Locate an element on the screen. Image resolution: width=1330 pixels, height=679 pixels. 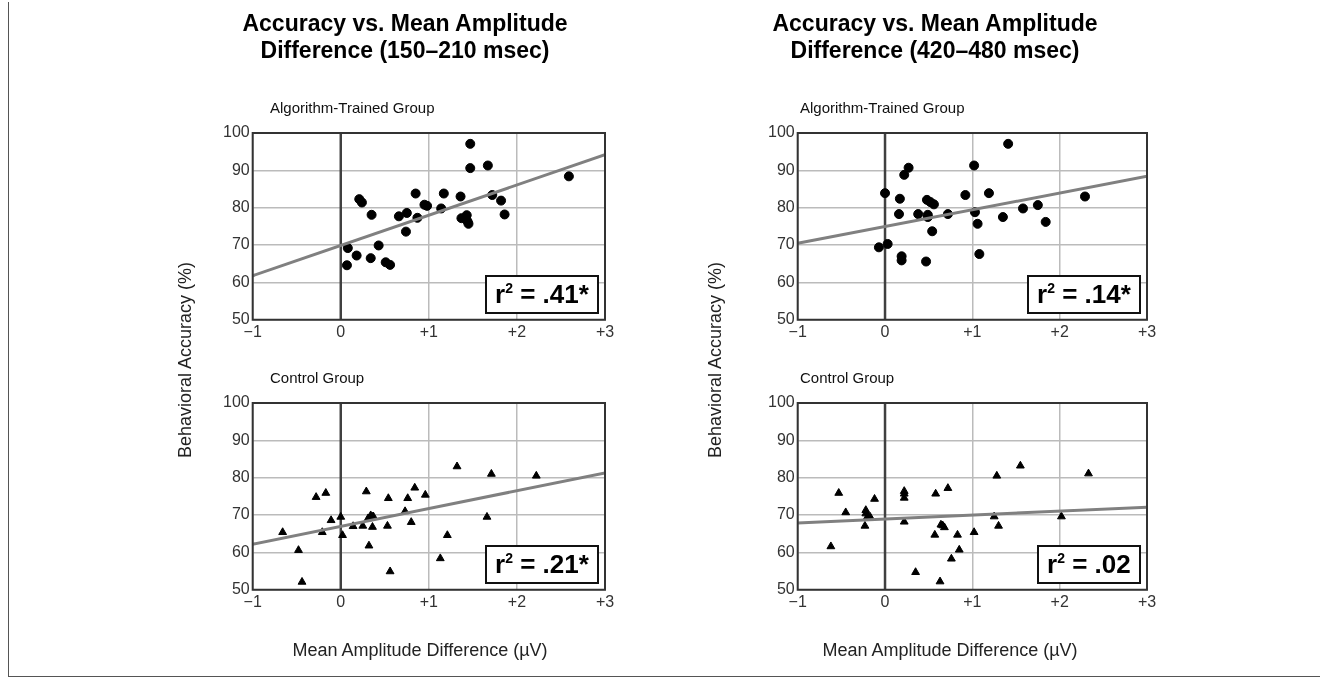
annotation: r$^{2}$ = .14* is located at coordinates (1084, 294).